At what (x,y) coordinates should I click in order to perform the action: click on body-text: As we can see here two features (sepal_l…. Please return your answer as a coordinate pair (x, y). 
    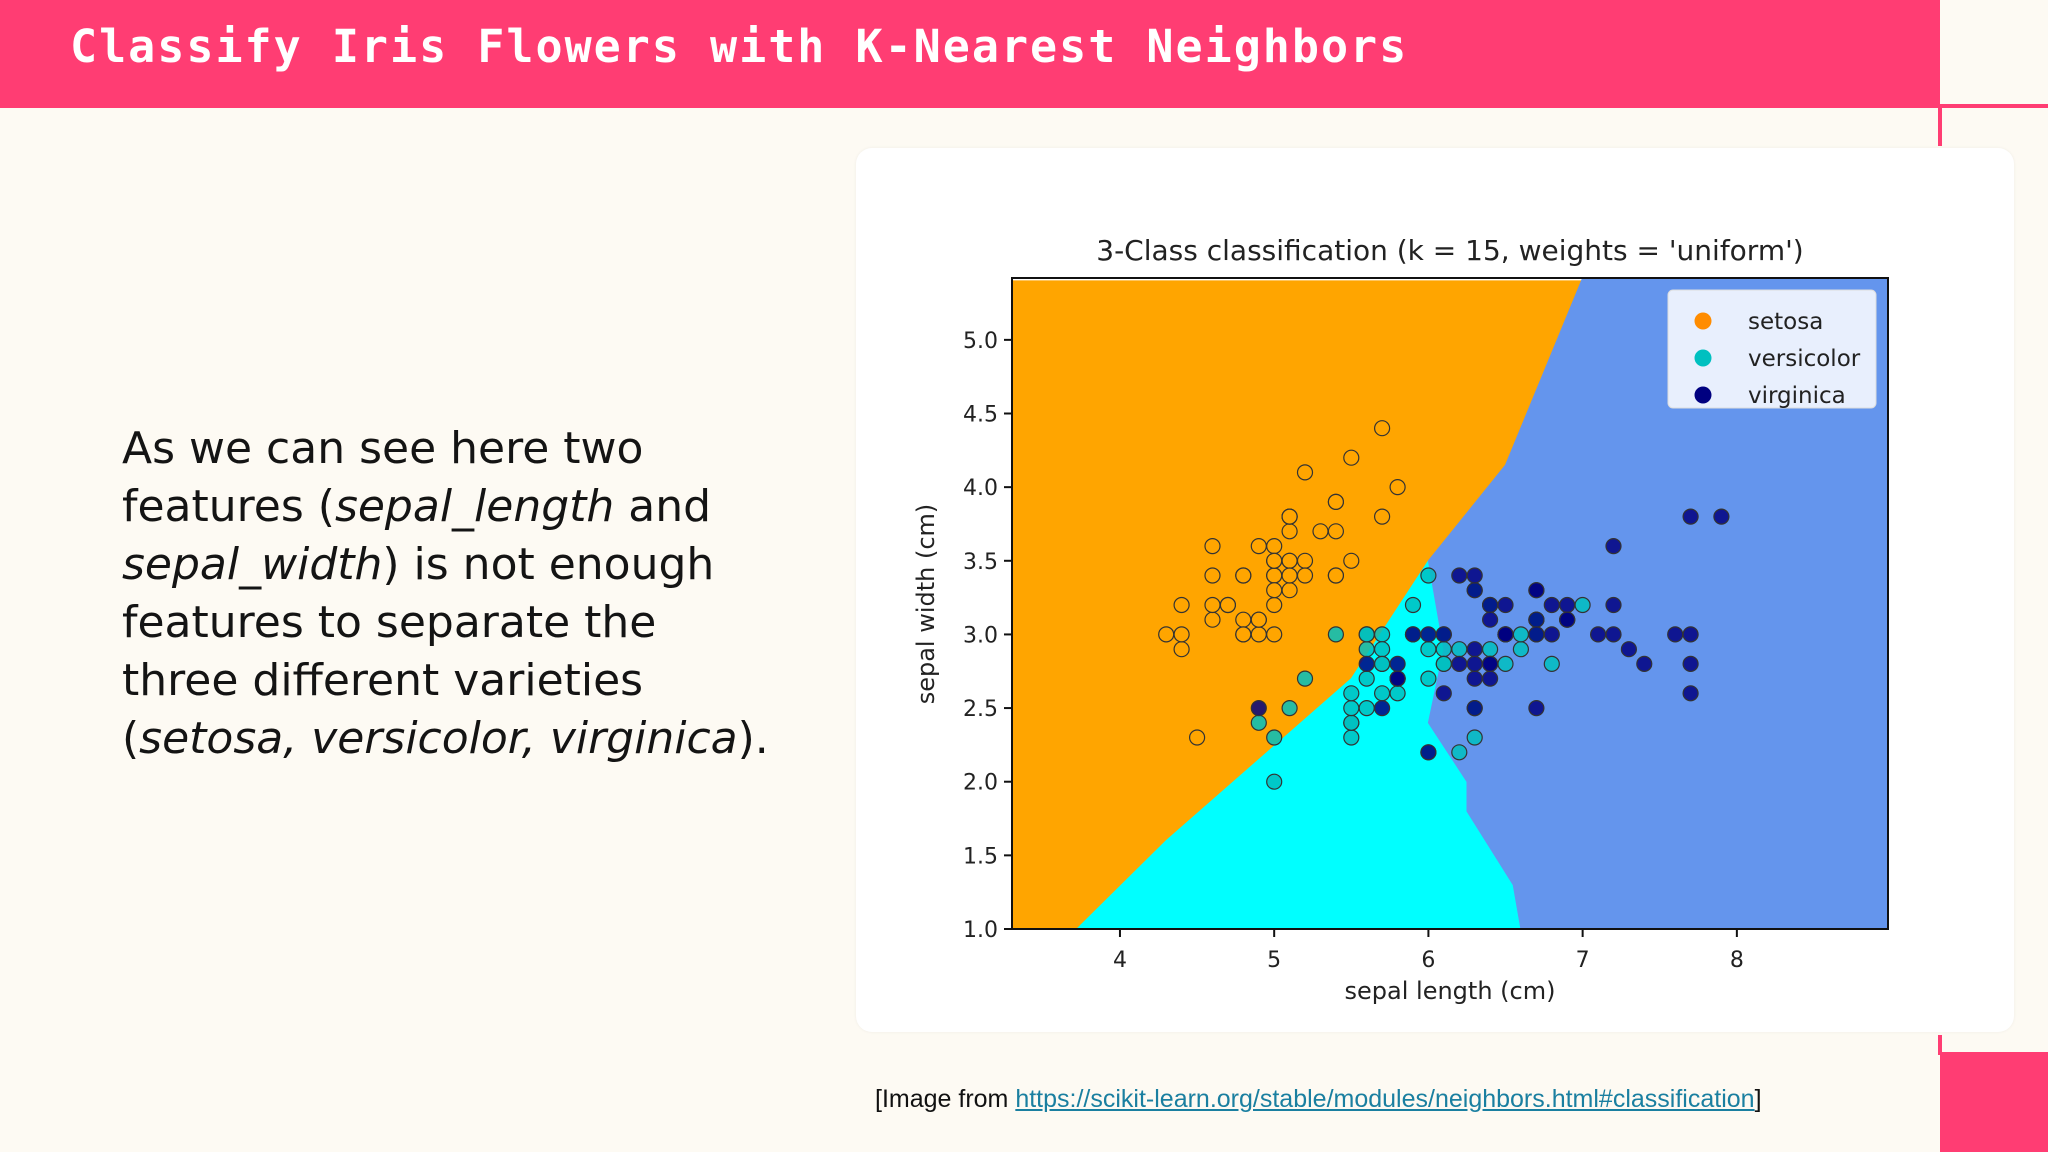
    Looking at the image, I should click on (452, 594).